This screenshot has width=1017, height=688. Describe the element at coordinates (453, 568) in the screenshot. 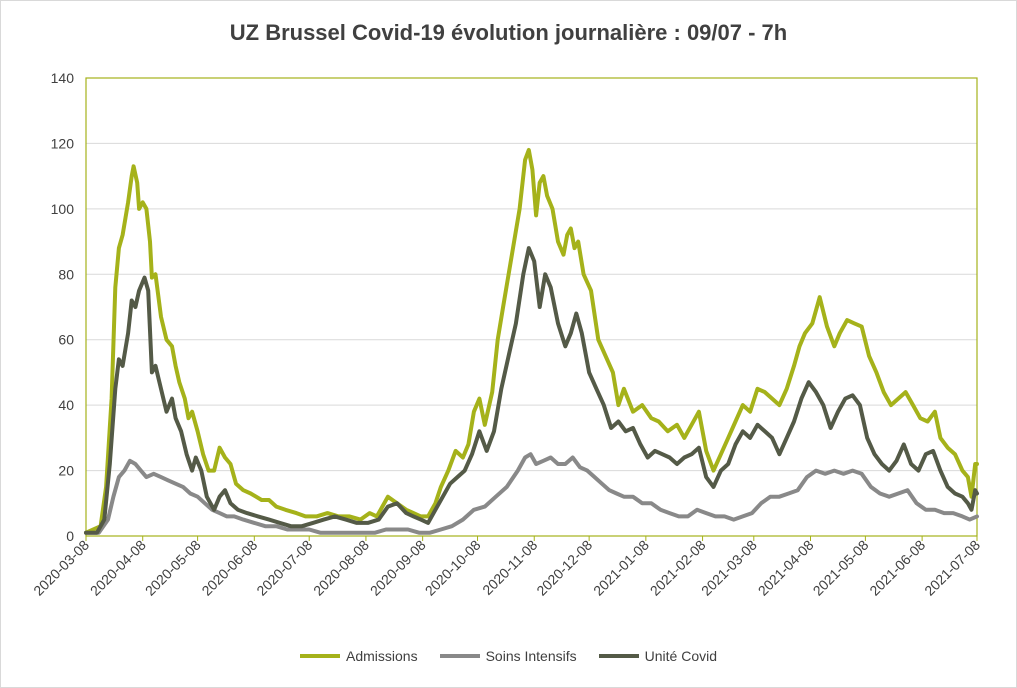

I see `x-tick-label: 2020-10-08` at that location.